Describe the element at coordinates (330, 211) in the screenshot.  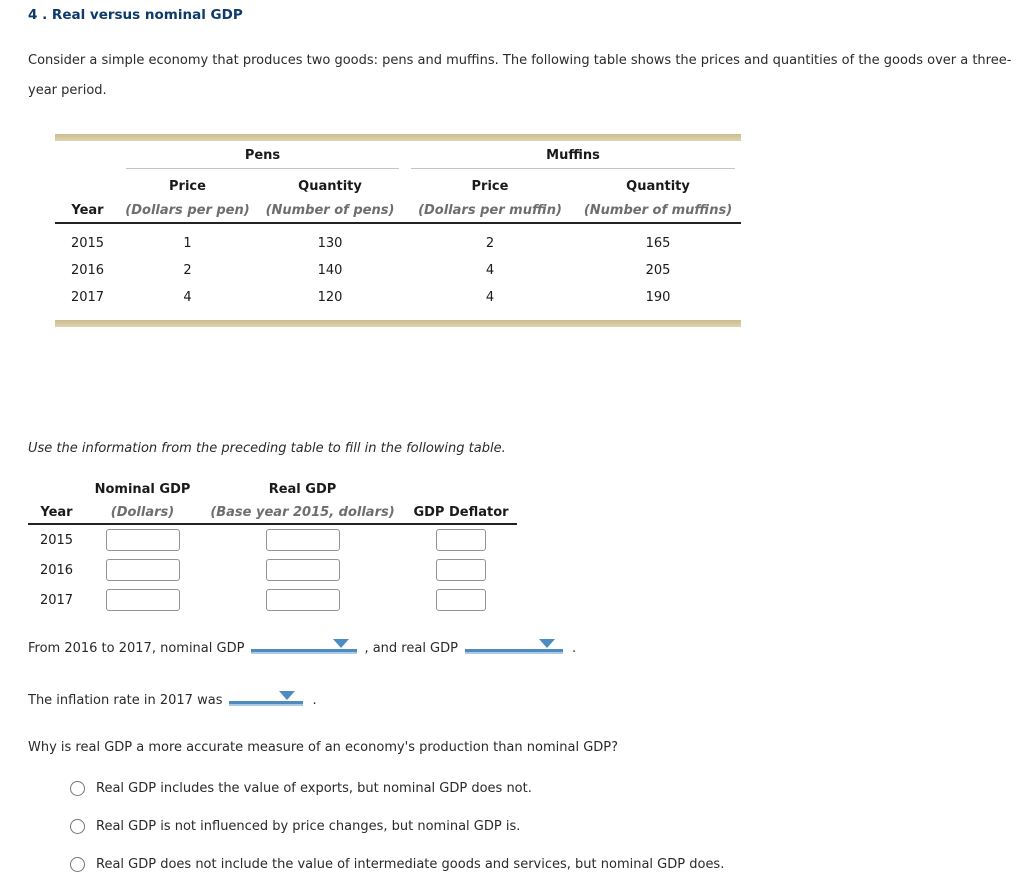
I see `unit-pen-quantity: (Number of pens)` at that location.